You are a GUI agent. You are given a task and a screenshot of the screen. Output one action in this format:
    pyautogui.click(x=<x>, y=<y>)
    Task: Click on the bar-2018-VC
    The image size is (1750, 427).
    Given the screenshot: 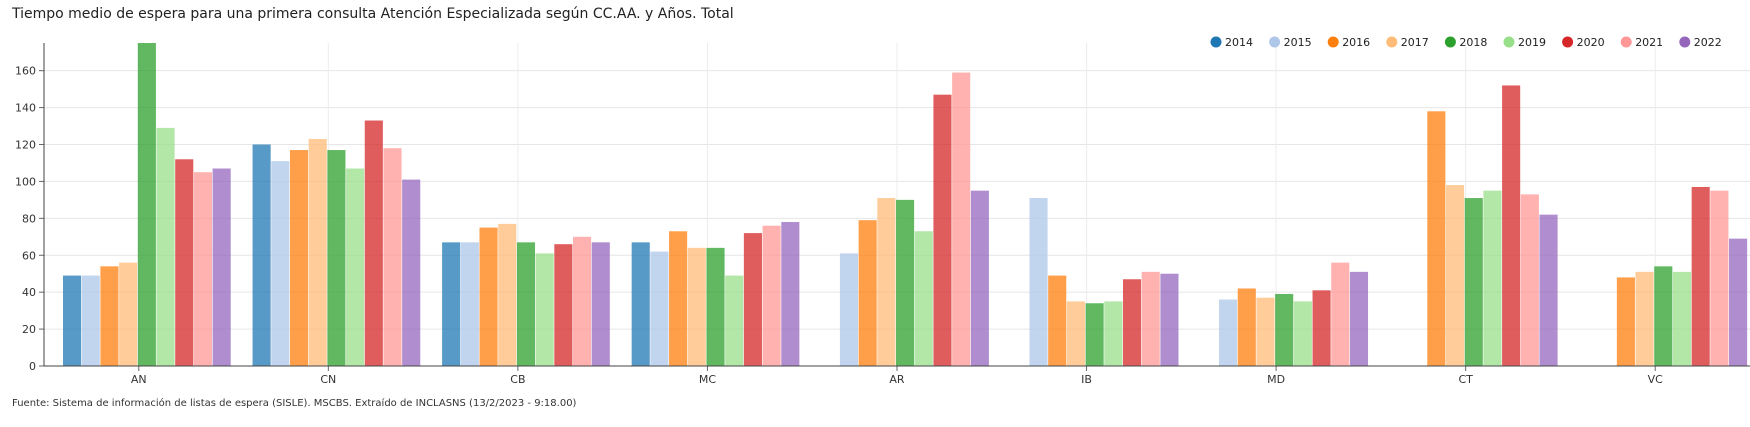 What is the action you would take?
    pyautogui.click(x=1663, y=316)
    